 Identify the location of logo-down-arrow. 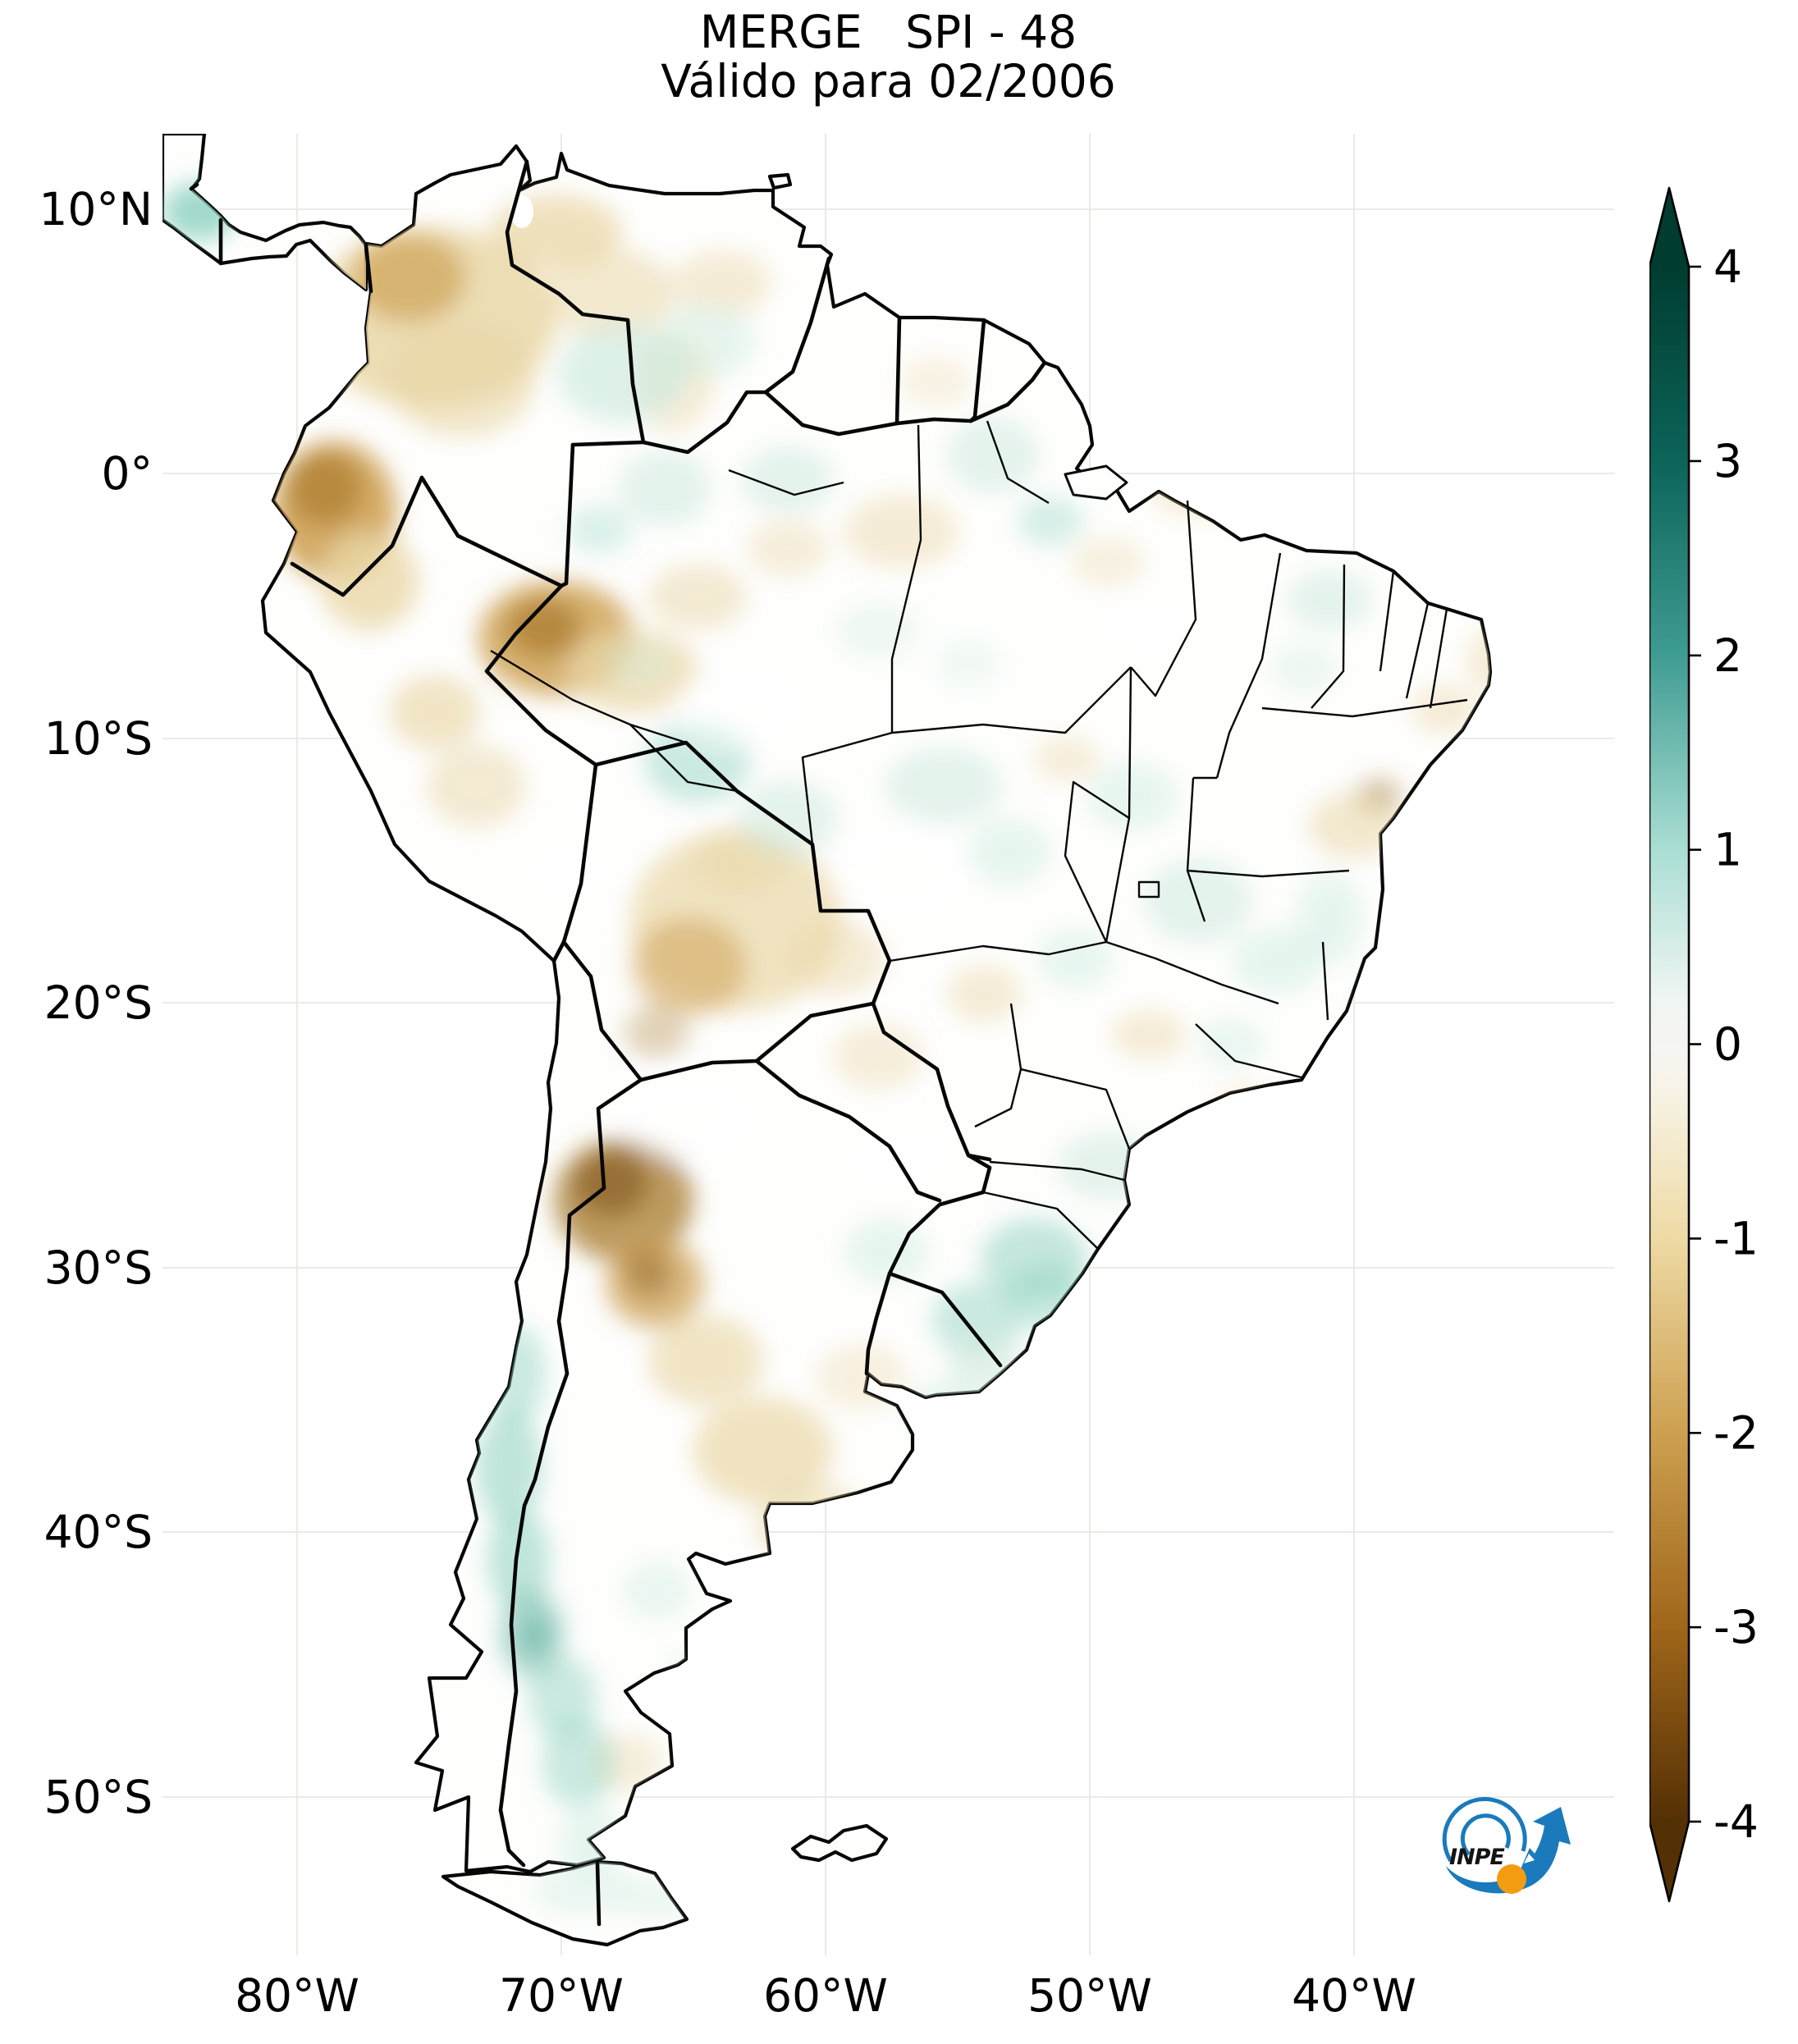
(1531, 1859).